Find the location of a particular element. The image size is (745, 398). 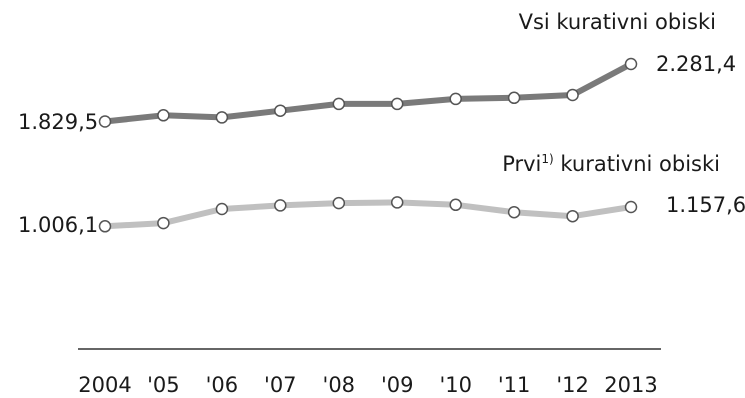

x-tick-label: '07 is located at coordinates (280, 385).